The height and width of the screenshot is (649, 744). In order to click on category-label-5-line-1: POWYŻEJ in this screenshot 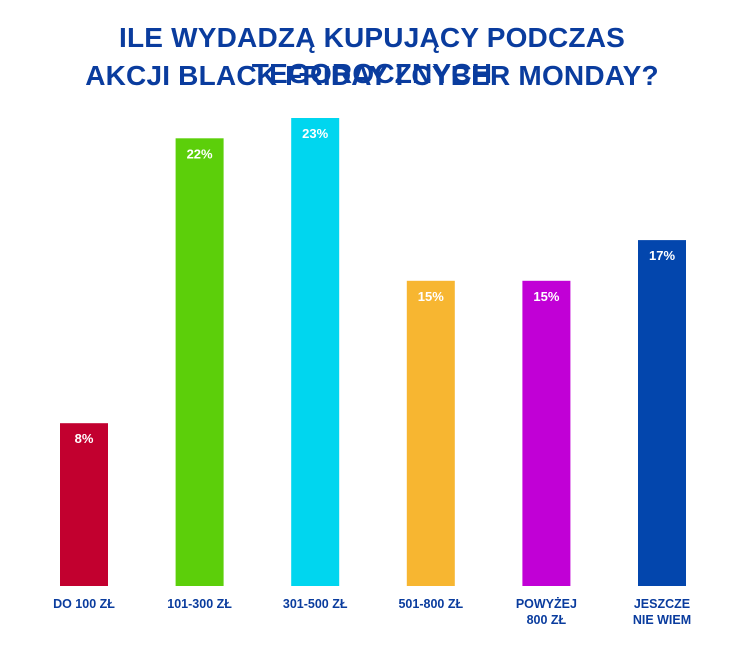, I will do `click(546, 603)`.